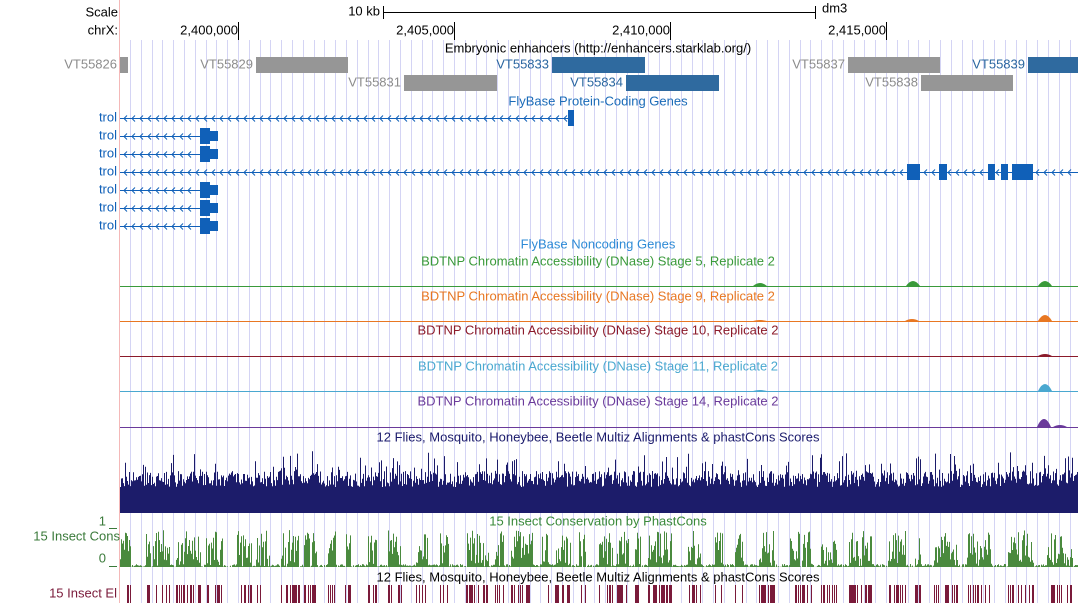 Image resolution: width=1078 pixels, height=603 pixels. I want to click on feature-label: VT55837, so click(818, 63).